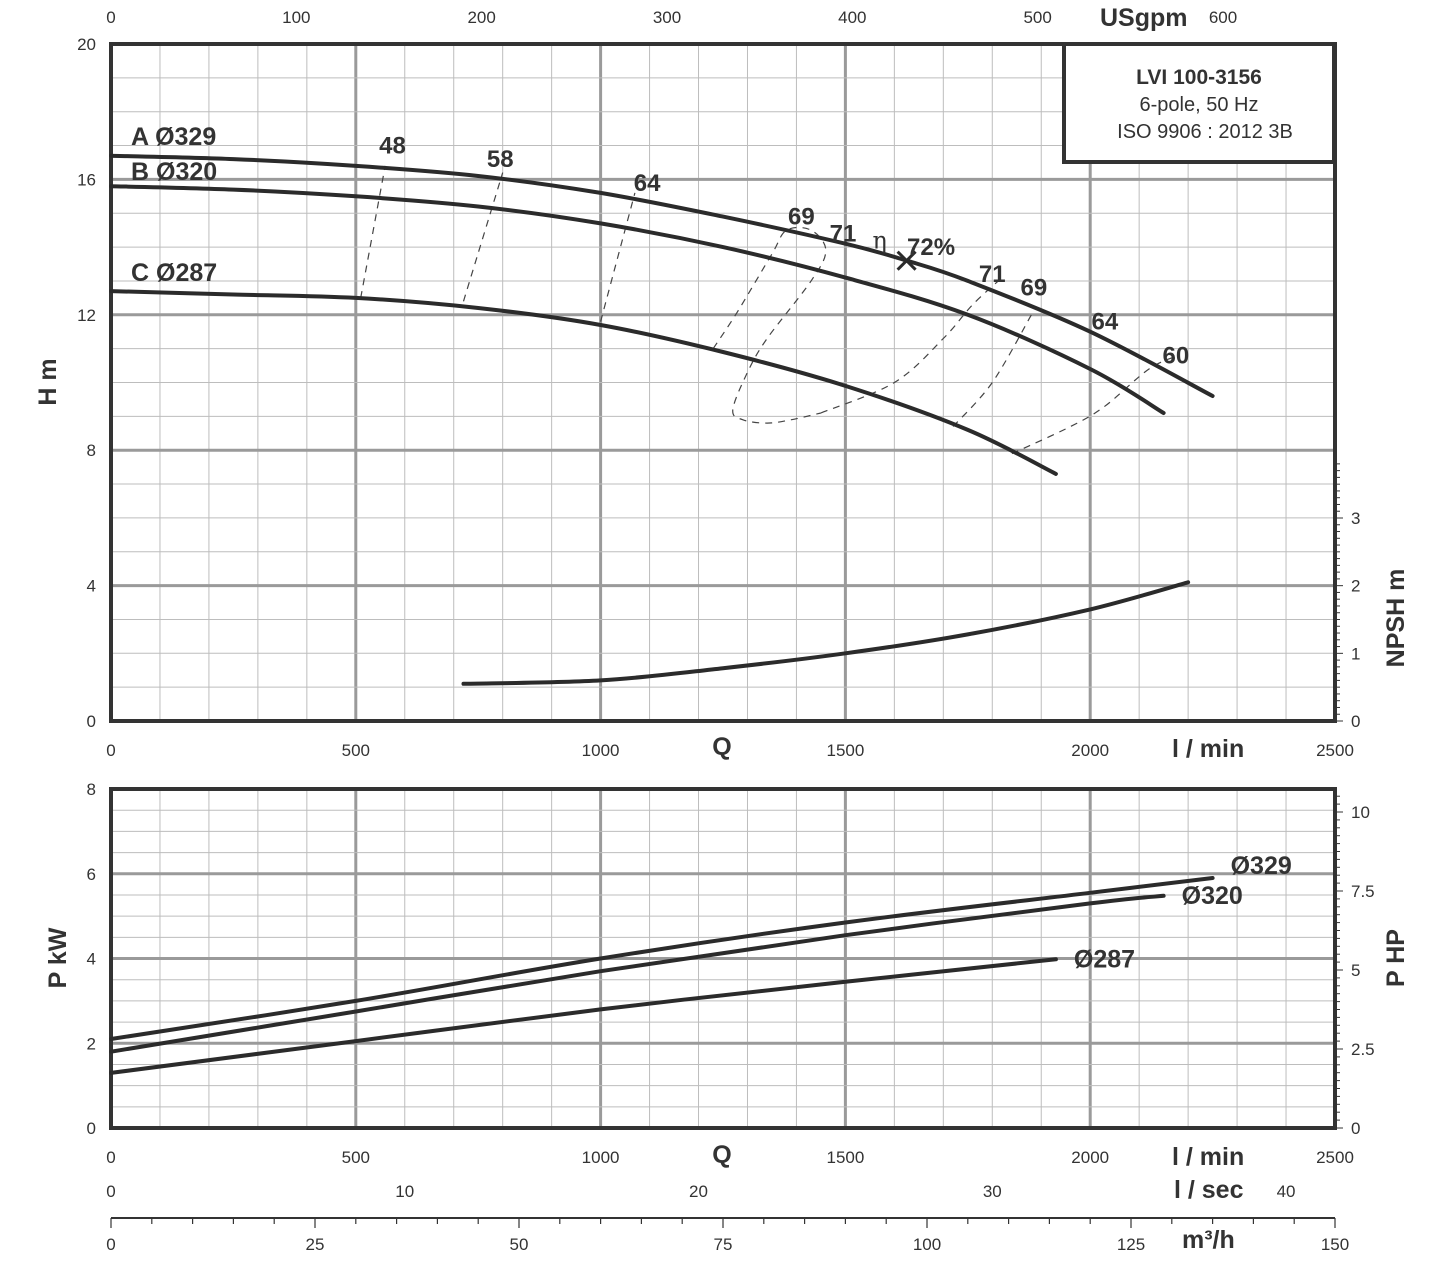  What do you see at coordinates (356, 1157) in the screenshot?
I see `power-x-tick-label: 500` at bounding box center [356, 1157].